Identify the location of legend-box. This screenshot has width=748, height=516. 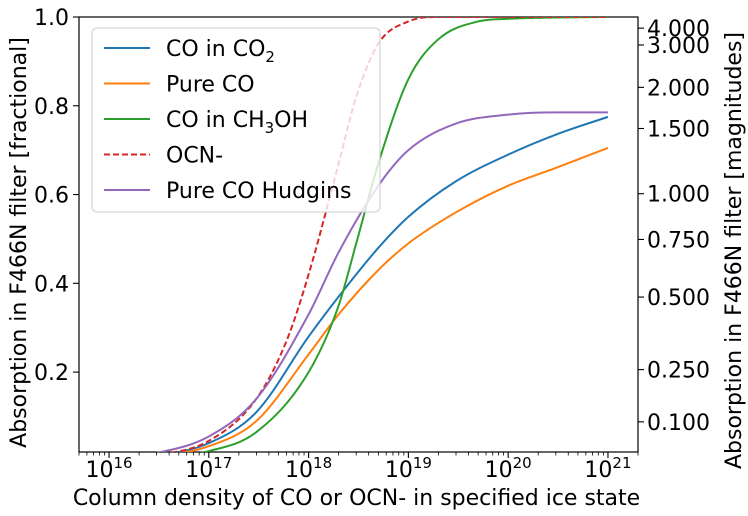
(236, 120).